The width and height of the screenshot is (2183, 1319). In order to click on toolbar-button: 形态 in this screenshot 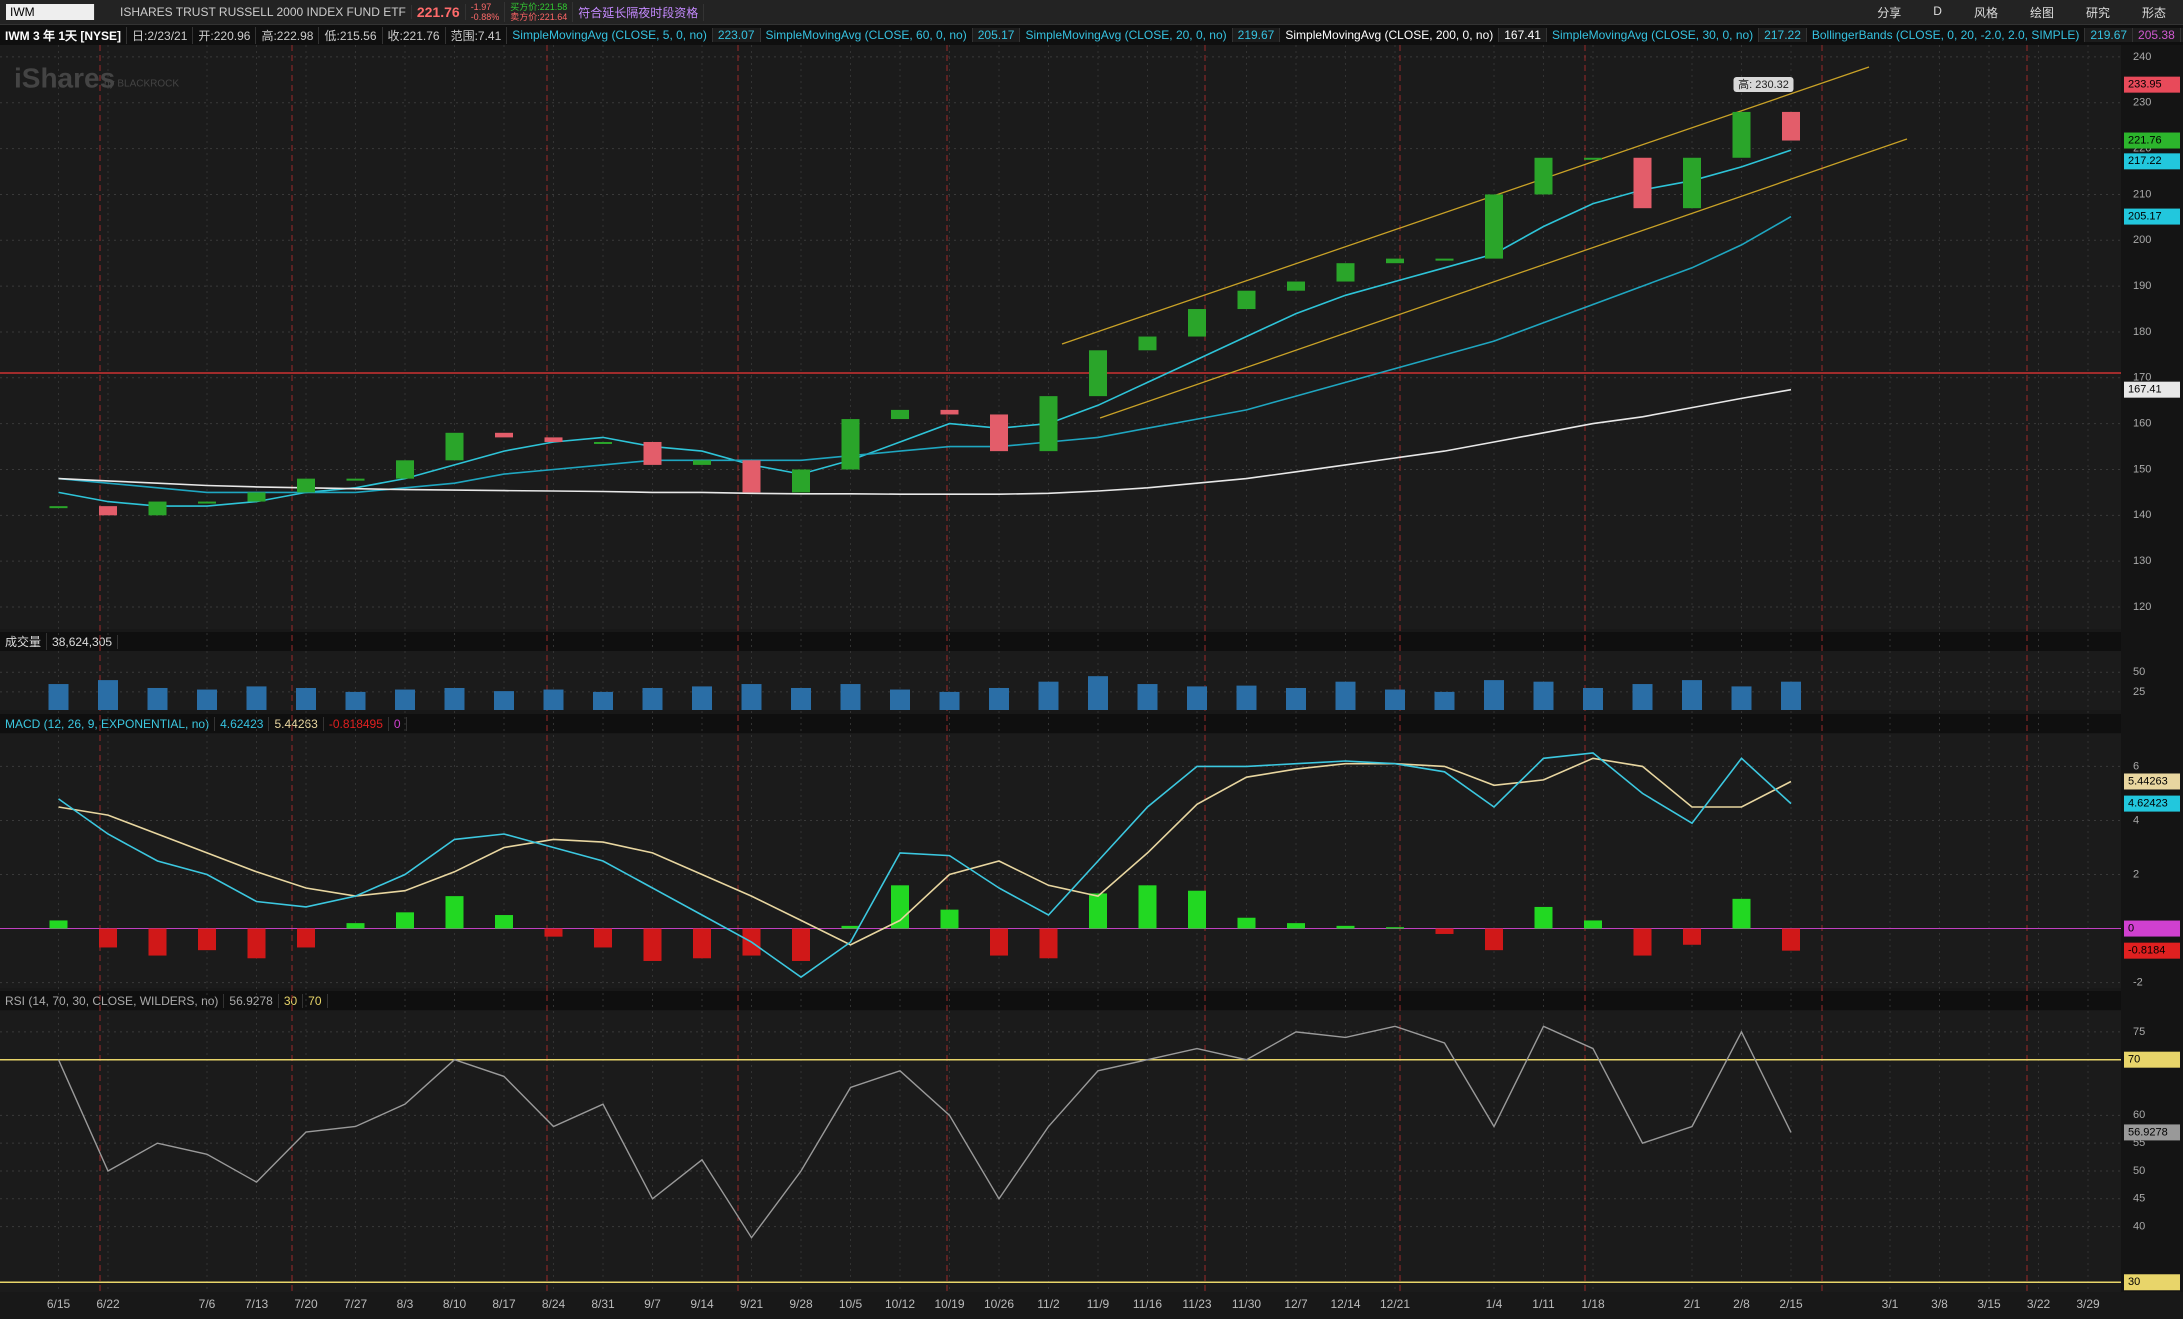, I will do `click(2153, 12)`.